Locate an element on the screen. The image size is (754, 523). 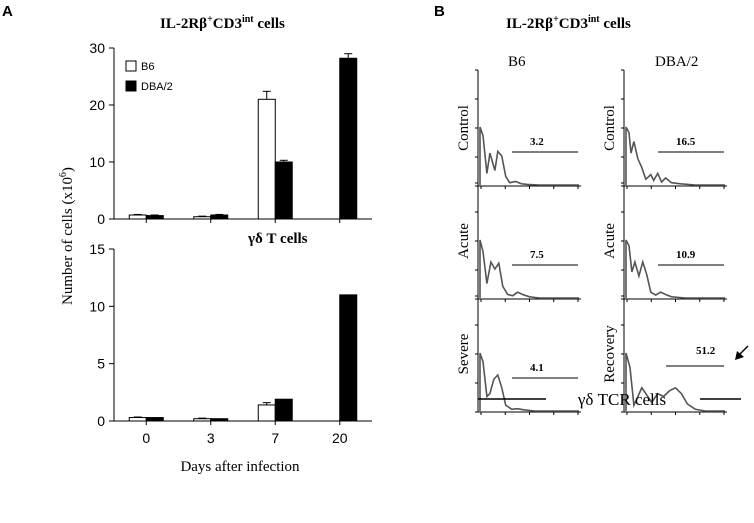
gate-value: 4.1 is located at coordinates (537, 368).